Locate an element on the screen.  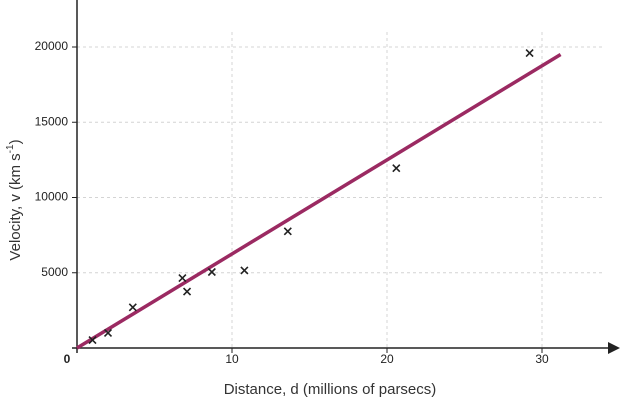
y-title-sup: -1 is located at coordinates (10, 148).